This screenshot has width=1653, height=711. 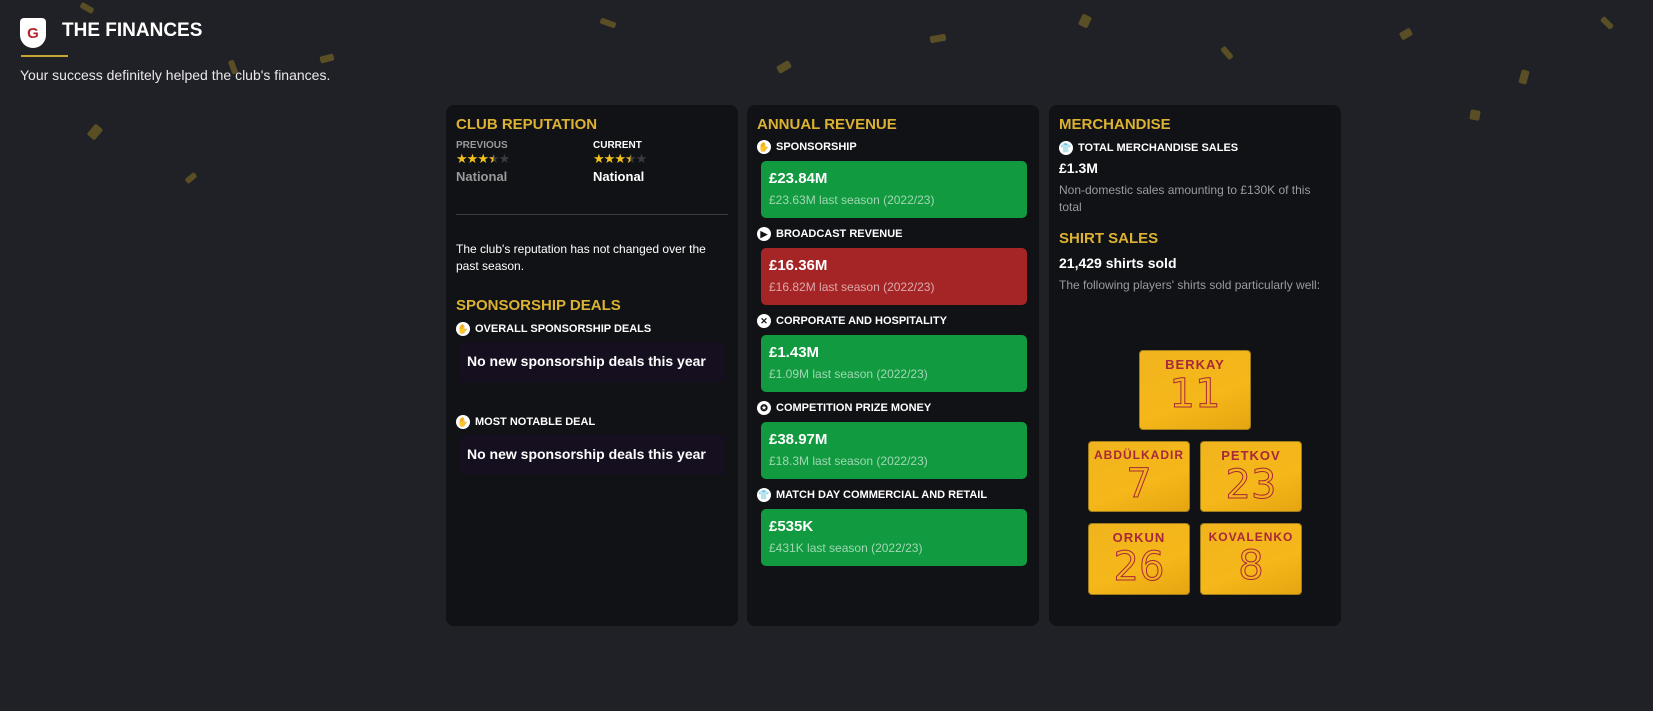 I want to click on most-notable-deal-label: ✋ MOST NOTABLE DEAL, so click(x=592, y=422).